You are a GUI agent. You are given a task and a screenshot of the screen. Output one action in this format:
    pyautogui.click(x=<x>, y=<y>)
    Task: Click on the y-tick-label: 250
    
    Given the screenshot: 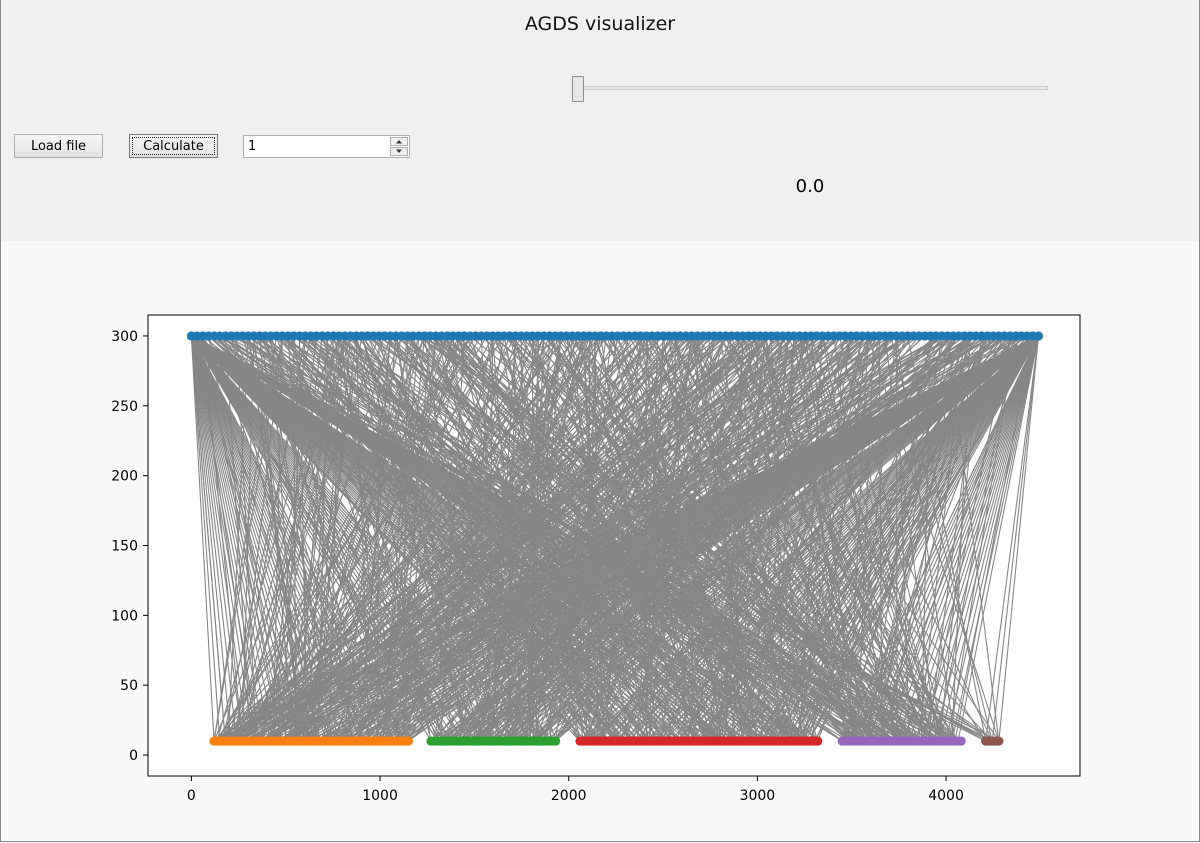 What is the action you would take?
    pyautogui.click(x=124, y=407)
    